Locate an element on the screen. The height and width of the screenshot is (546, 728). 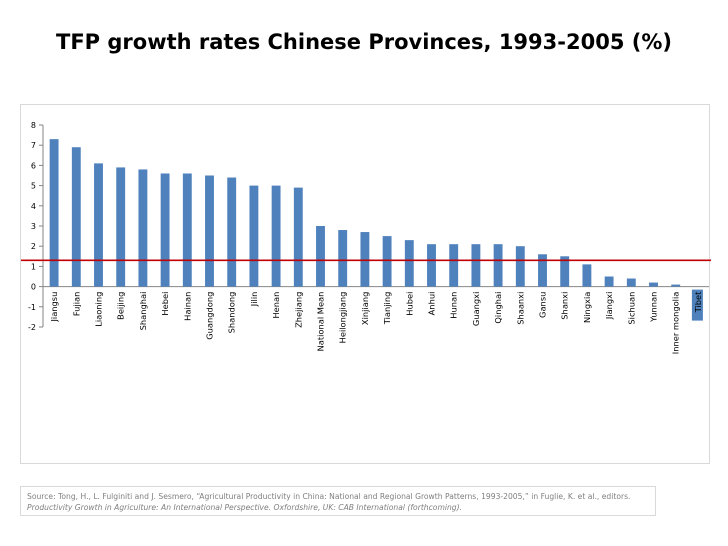
x-tick-label: Liaoning is located at coordinates (99, 309).